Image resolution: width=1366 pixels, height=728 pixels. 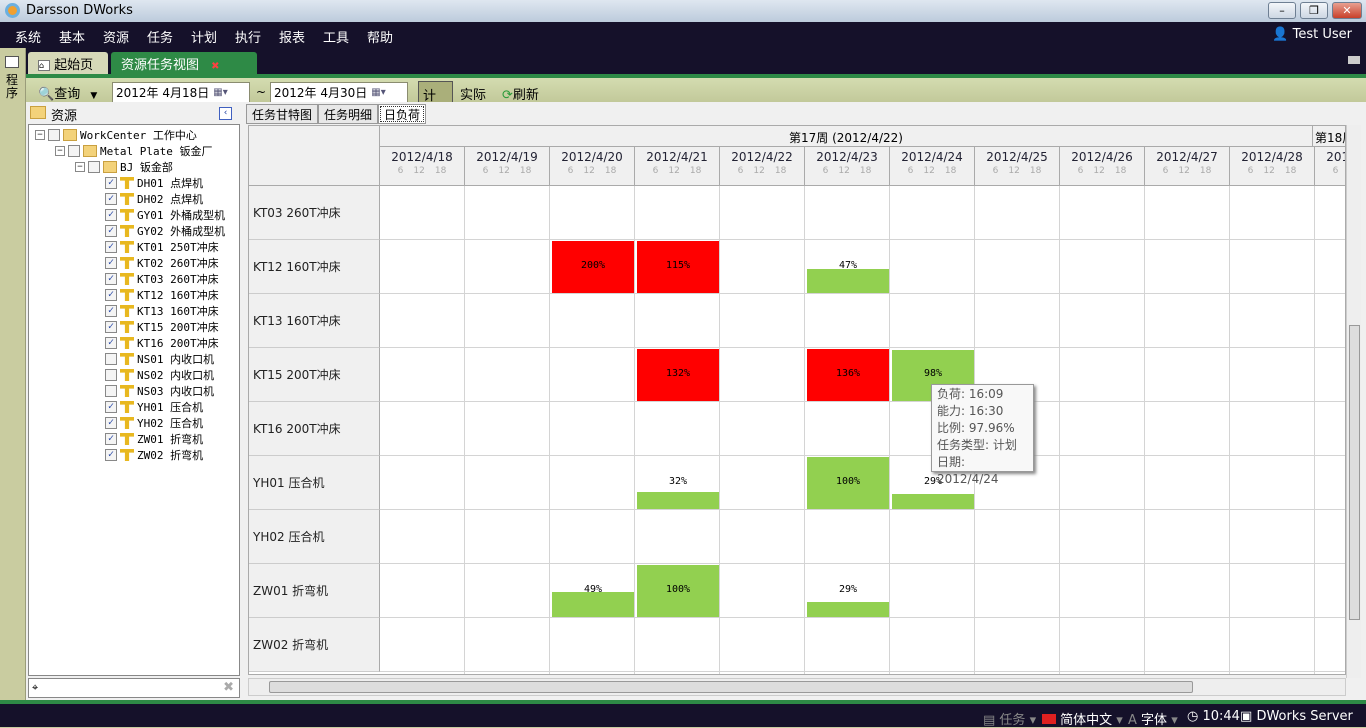 I want to click on tree-item: ✓ KT01 250T冲床, so click(x=162, y=247).